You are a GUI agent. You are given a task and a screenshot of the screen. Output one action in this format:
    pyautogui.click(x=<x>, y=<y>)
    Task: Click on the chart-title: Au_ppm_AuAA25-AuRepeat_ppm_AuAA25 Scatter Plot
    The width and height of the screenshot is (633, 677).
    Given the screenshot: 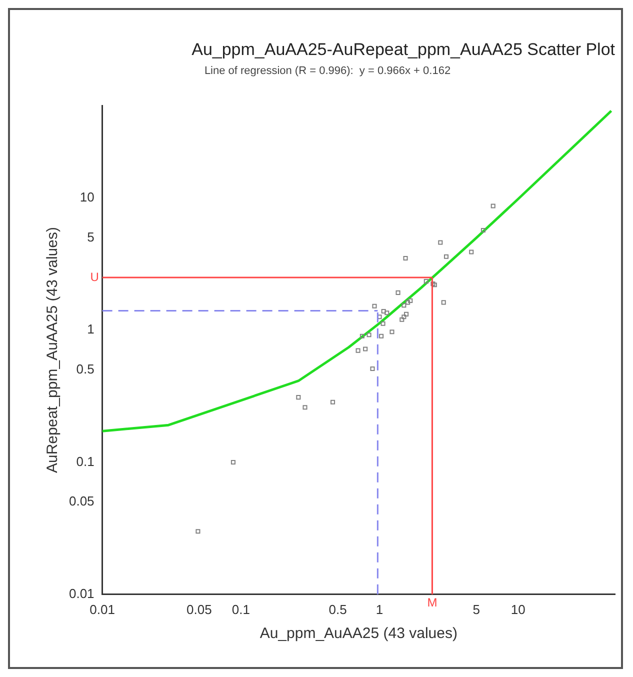 What is the action you would take?
    pyautogui.click(x=404, y=49)
    